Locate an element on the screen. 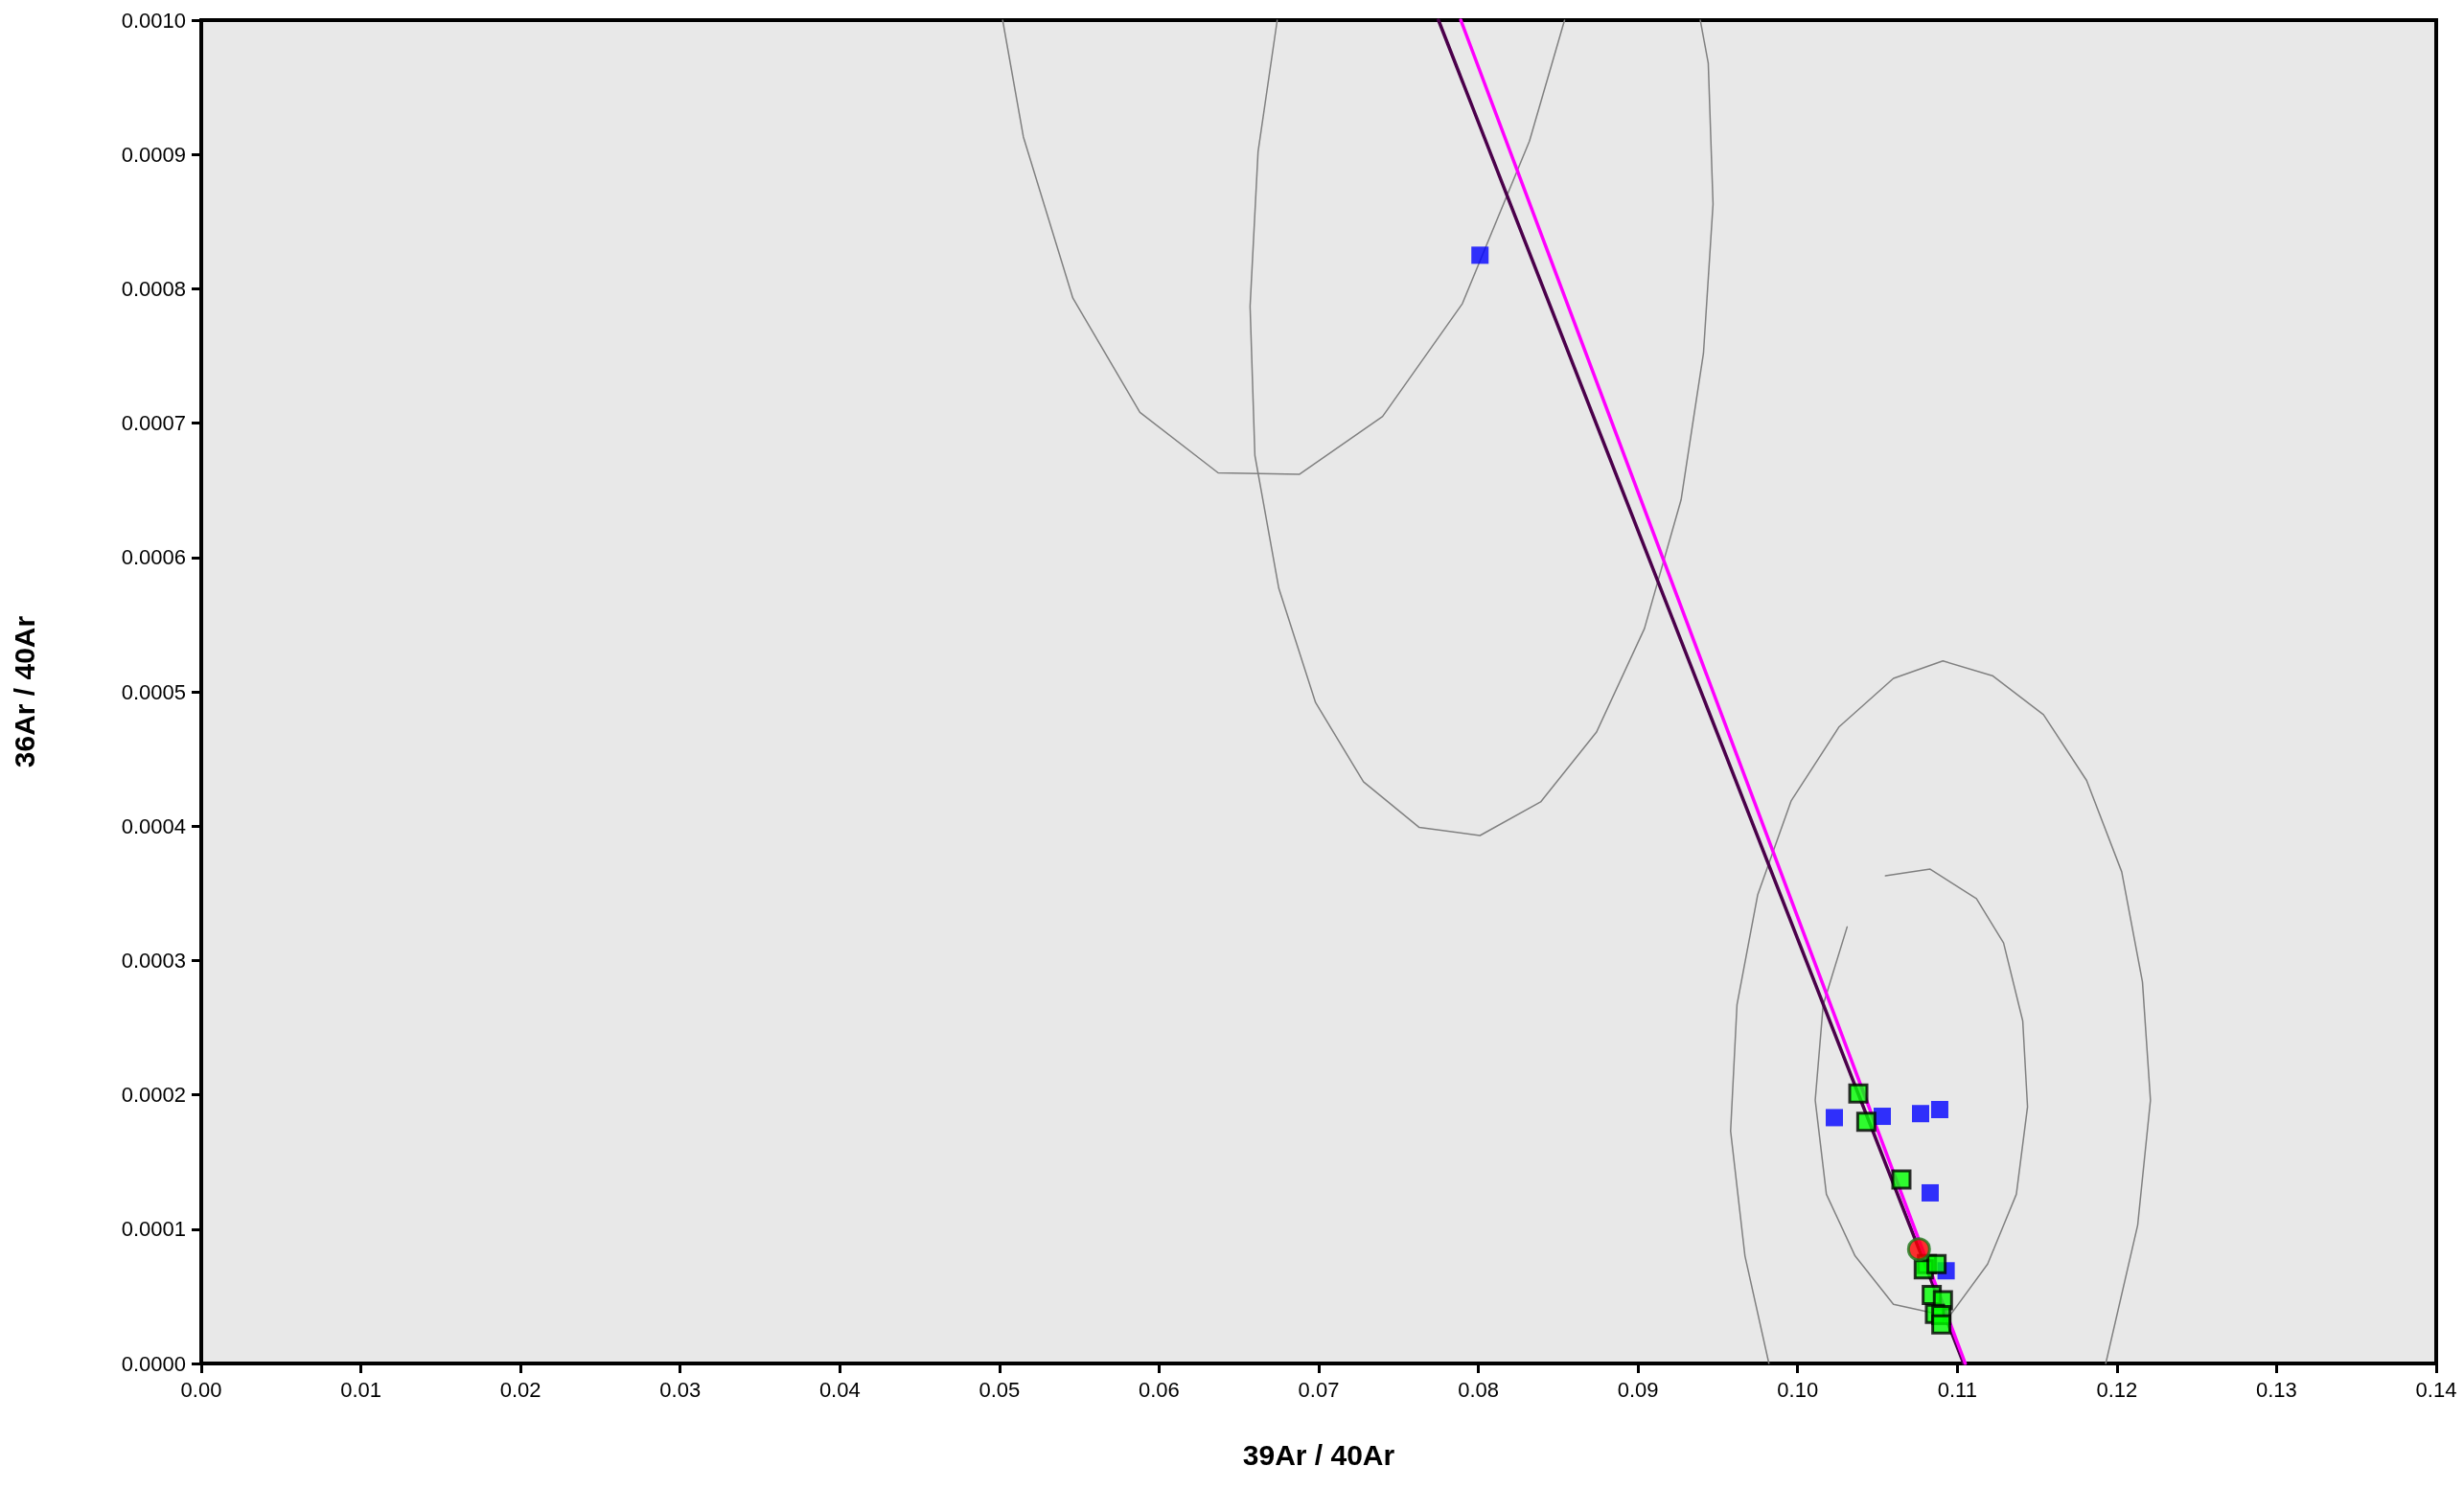 The width and height of the screenshot is (2464, 1489). x-tick-label: 0.14 is located at coordinates (2436, 1390).